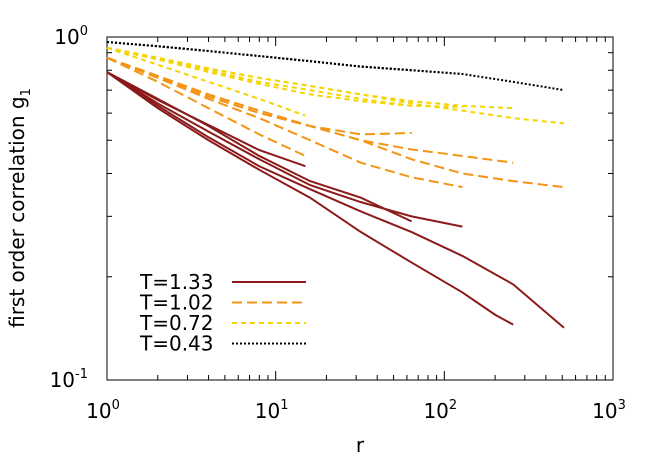 Image resolution: width=664 pixels, height=465 pixels. I want to click on x-tick-label: 10², so click(440, 410).